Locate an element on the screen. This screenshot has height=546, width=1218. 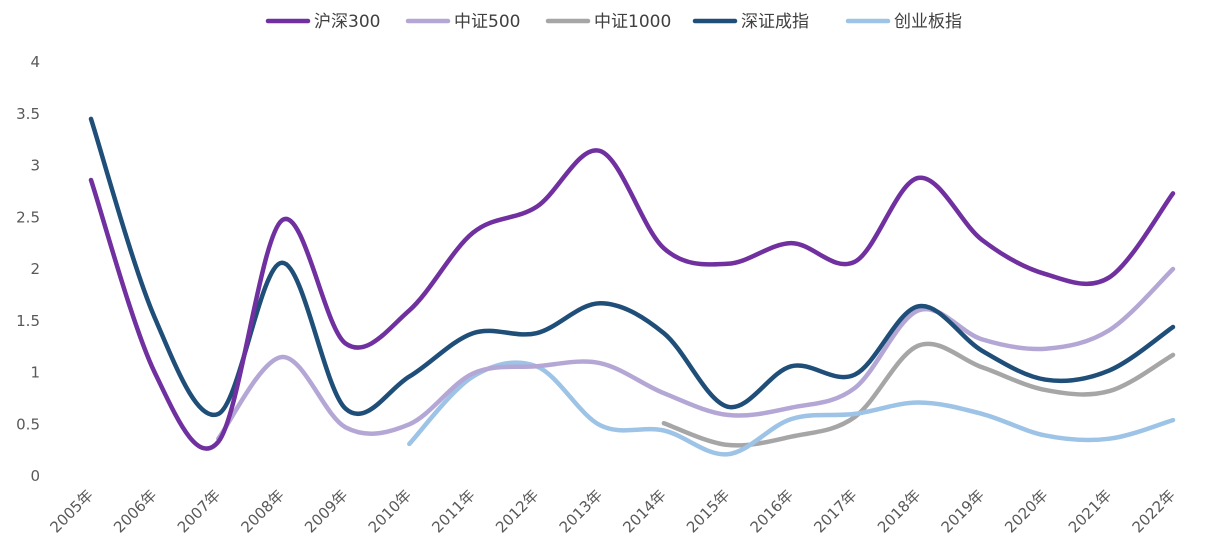
x-tick-label: 2011年 is located at coordinates (453, 511).